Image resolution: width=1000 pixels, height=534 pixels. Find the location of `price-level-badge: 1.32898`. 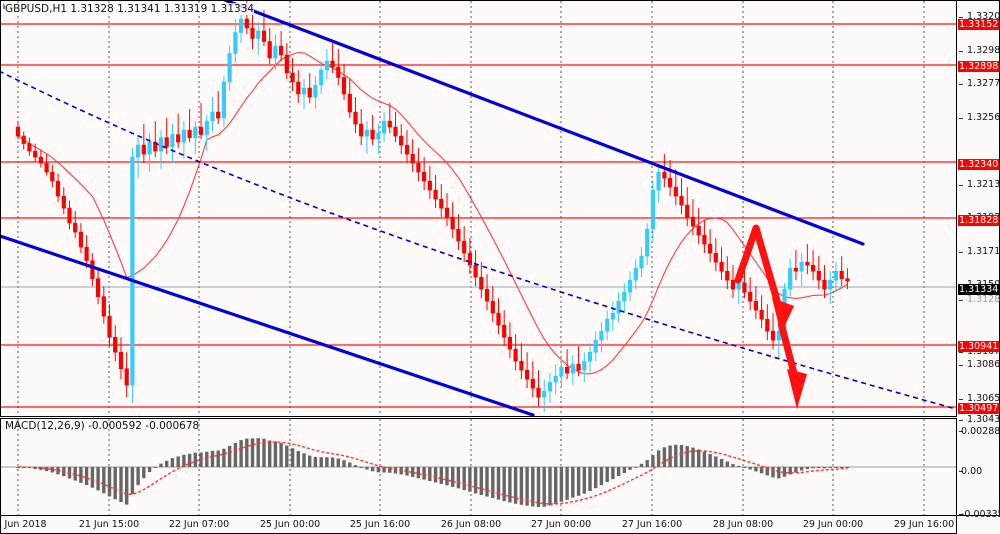

price-level-badge: 1.32898 is located at coordinates (979, 66).